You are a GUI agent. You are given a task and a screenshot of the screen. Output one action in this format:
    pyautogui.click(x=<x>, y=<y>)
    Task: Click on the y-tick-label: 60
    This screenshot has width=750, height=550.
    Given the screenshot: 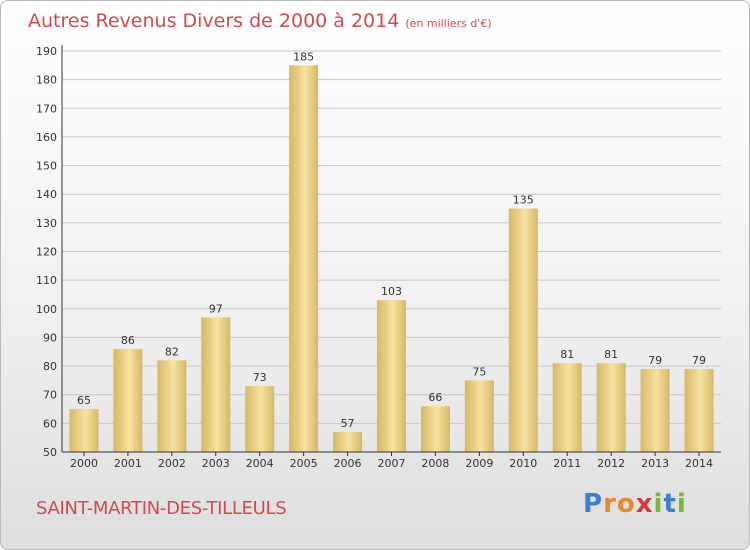 What is the action you would take?
    pyautogui.click(x=50, y=423)
    